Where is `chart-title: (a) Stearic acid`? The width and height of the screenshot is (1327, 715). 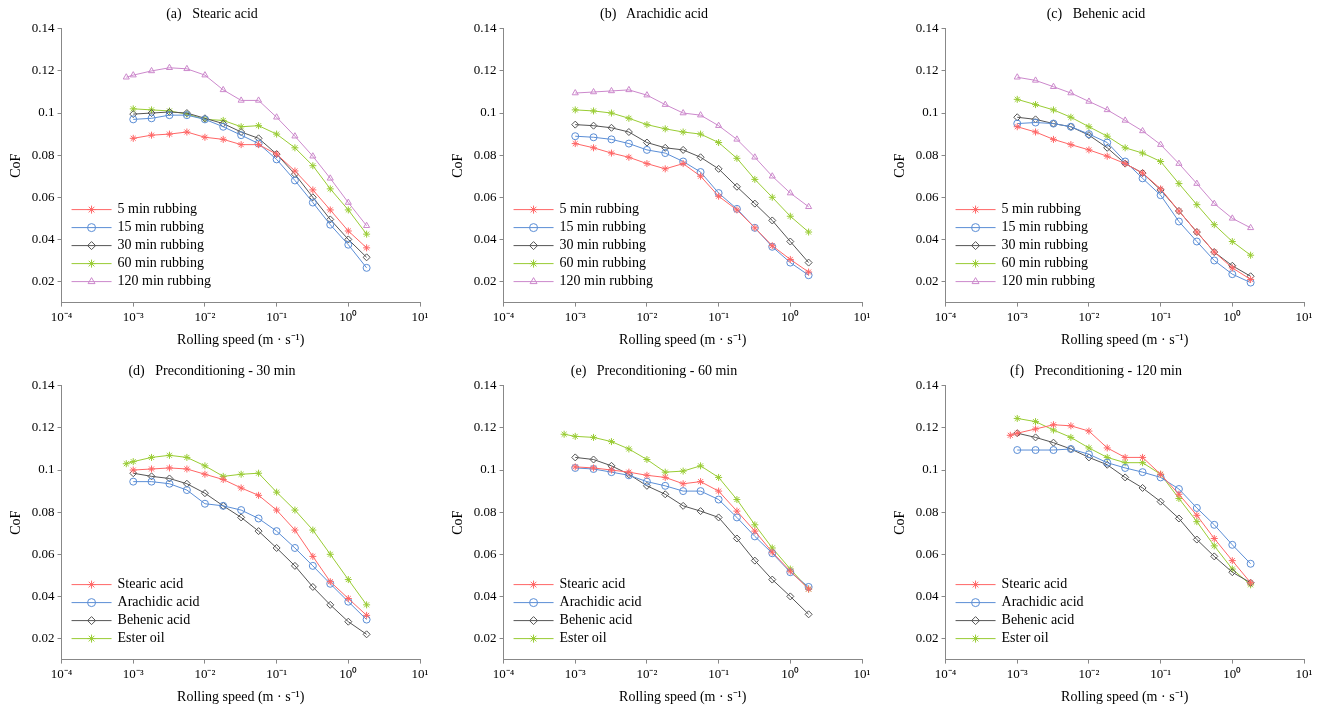 chart-title: (a) Stearic acid is located at coordinates (212, 14).